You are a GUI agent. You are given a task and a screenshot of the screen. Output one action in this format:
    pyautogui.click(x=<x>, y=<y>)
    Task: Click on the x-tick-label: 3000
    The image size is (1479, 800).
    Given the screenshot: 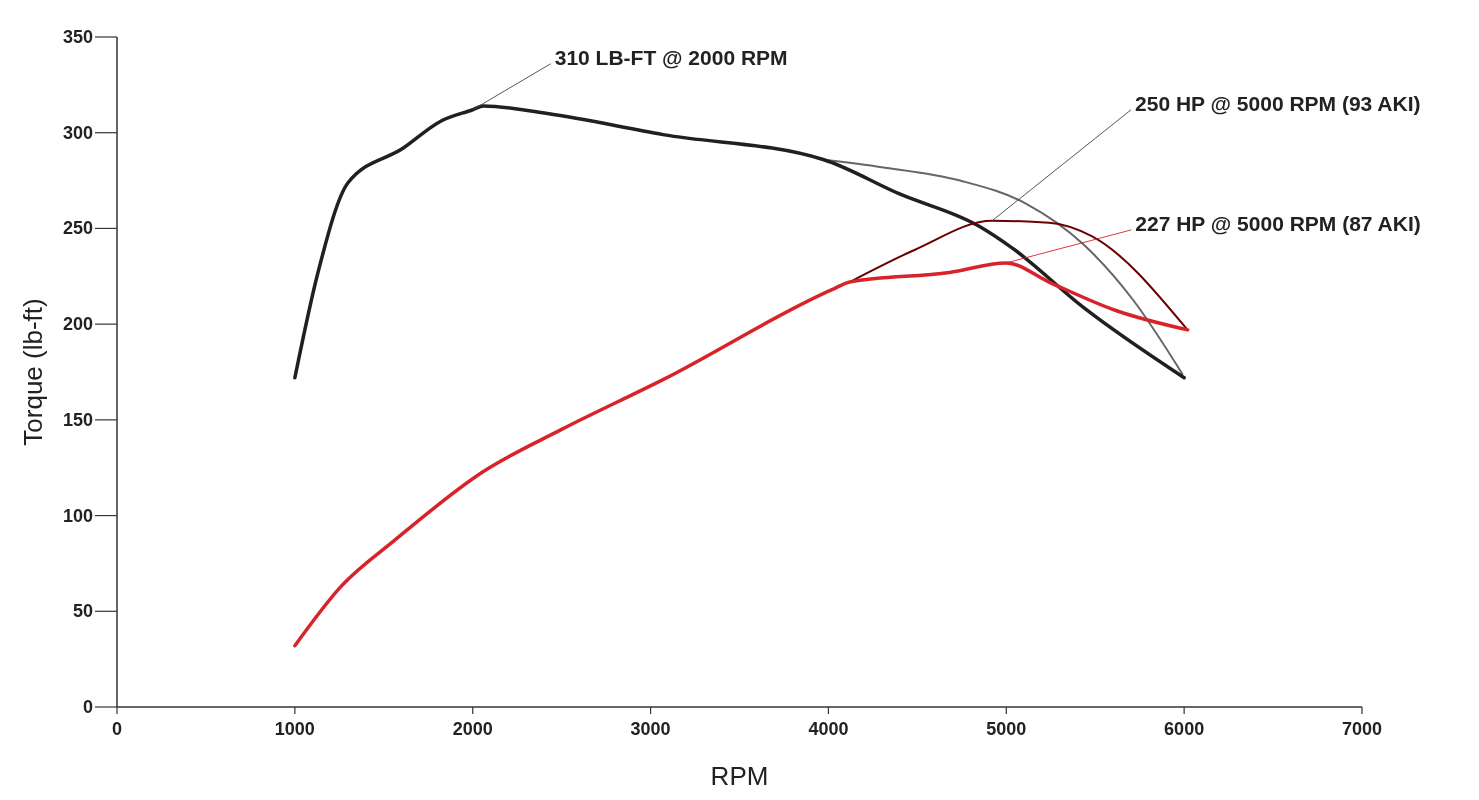 What is the action you would take?
    pyautogui.click(x=650, y=729)
    